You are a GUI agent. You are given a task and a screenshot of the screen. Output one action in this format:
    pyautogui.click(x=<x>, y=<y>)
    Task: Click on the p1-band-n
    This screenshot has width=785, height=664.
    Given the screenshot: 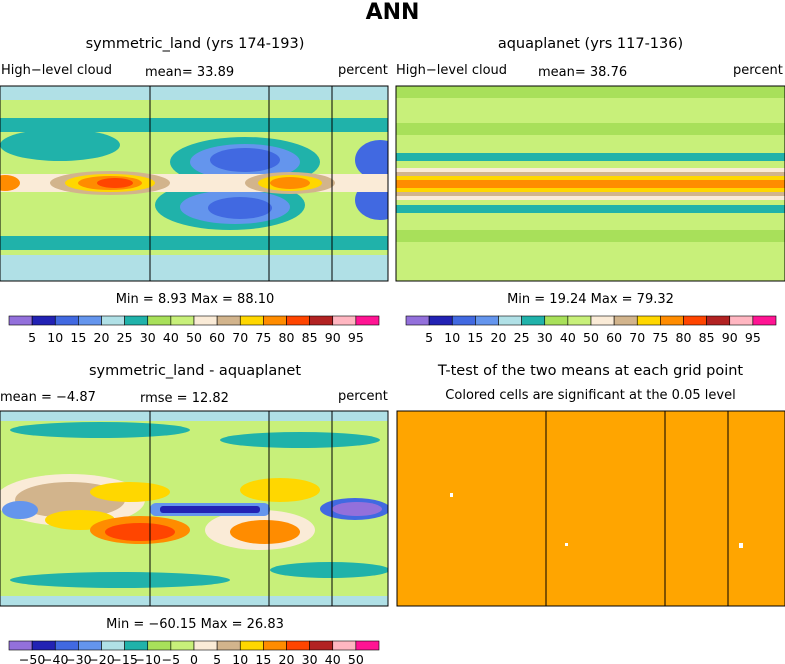 What is the action you would take?
    pyautogui.click(x=194, y=125)
    